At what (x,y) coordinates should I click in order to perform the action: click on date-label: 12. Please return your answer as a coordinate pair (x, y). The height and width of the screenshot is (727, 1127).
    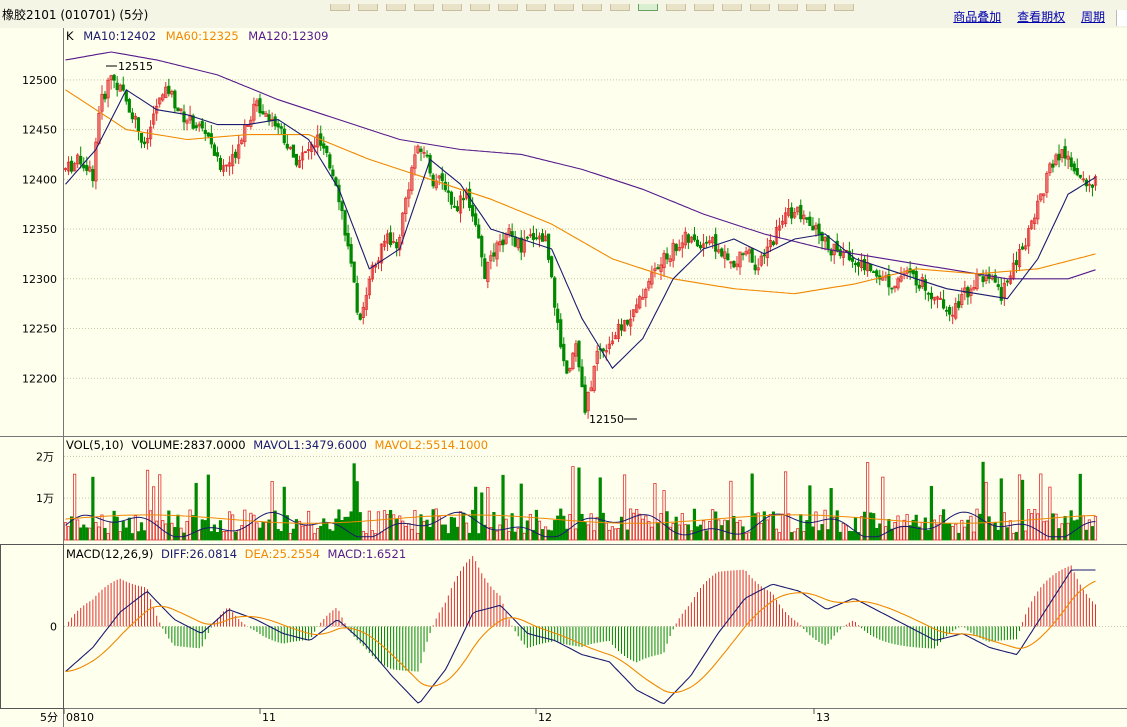
    Looking at the image, I should click on (545, 717).